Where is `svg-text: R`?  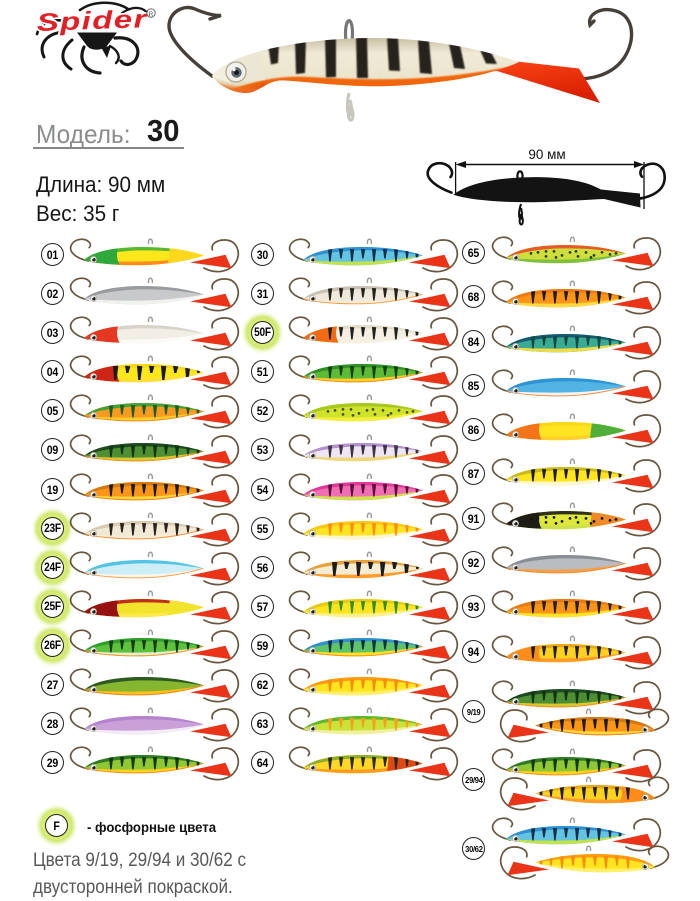
svg-text: R is located at coordinates (151, 14).